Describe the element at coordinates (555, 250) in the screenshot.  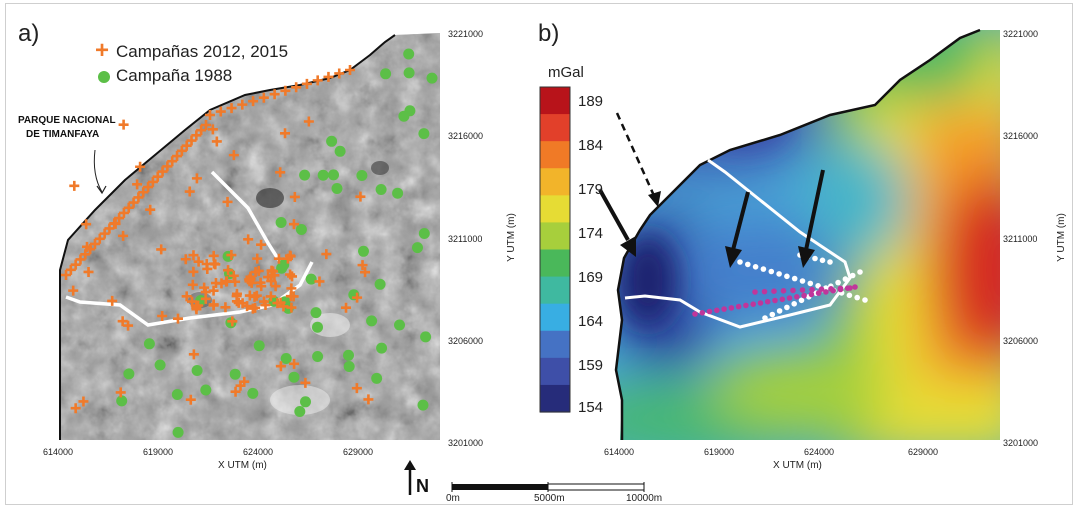
I see `colorbar` at that location.